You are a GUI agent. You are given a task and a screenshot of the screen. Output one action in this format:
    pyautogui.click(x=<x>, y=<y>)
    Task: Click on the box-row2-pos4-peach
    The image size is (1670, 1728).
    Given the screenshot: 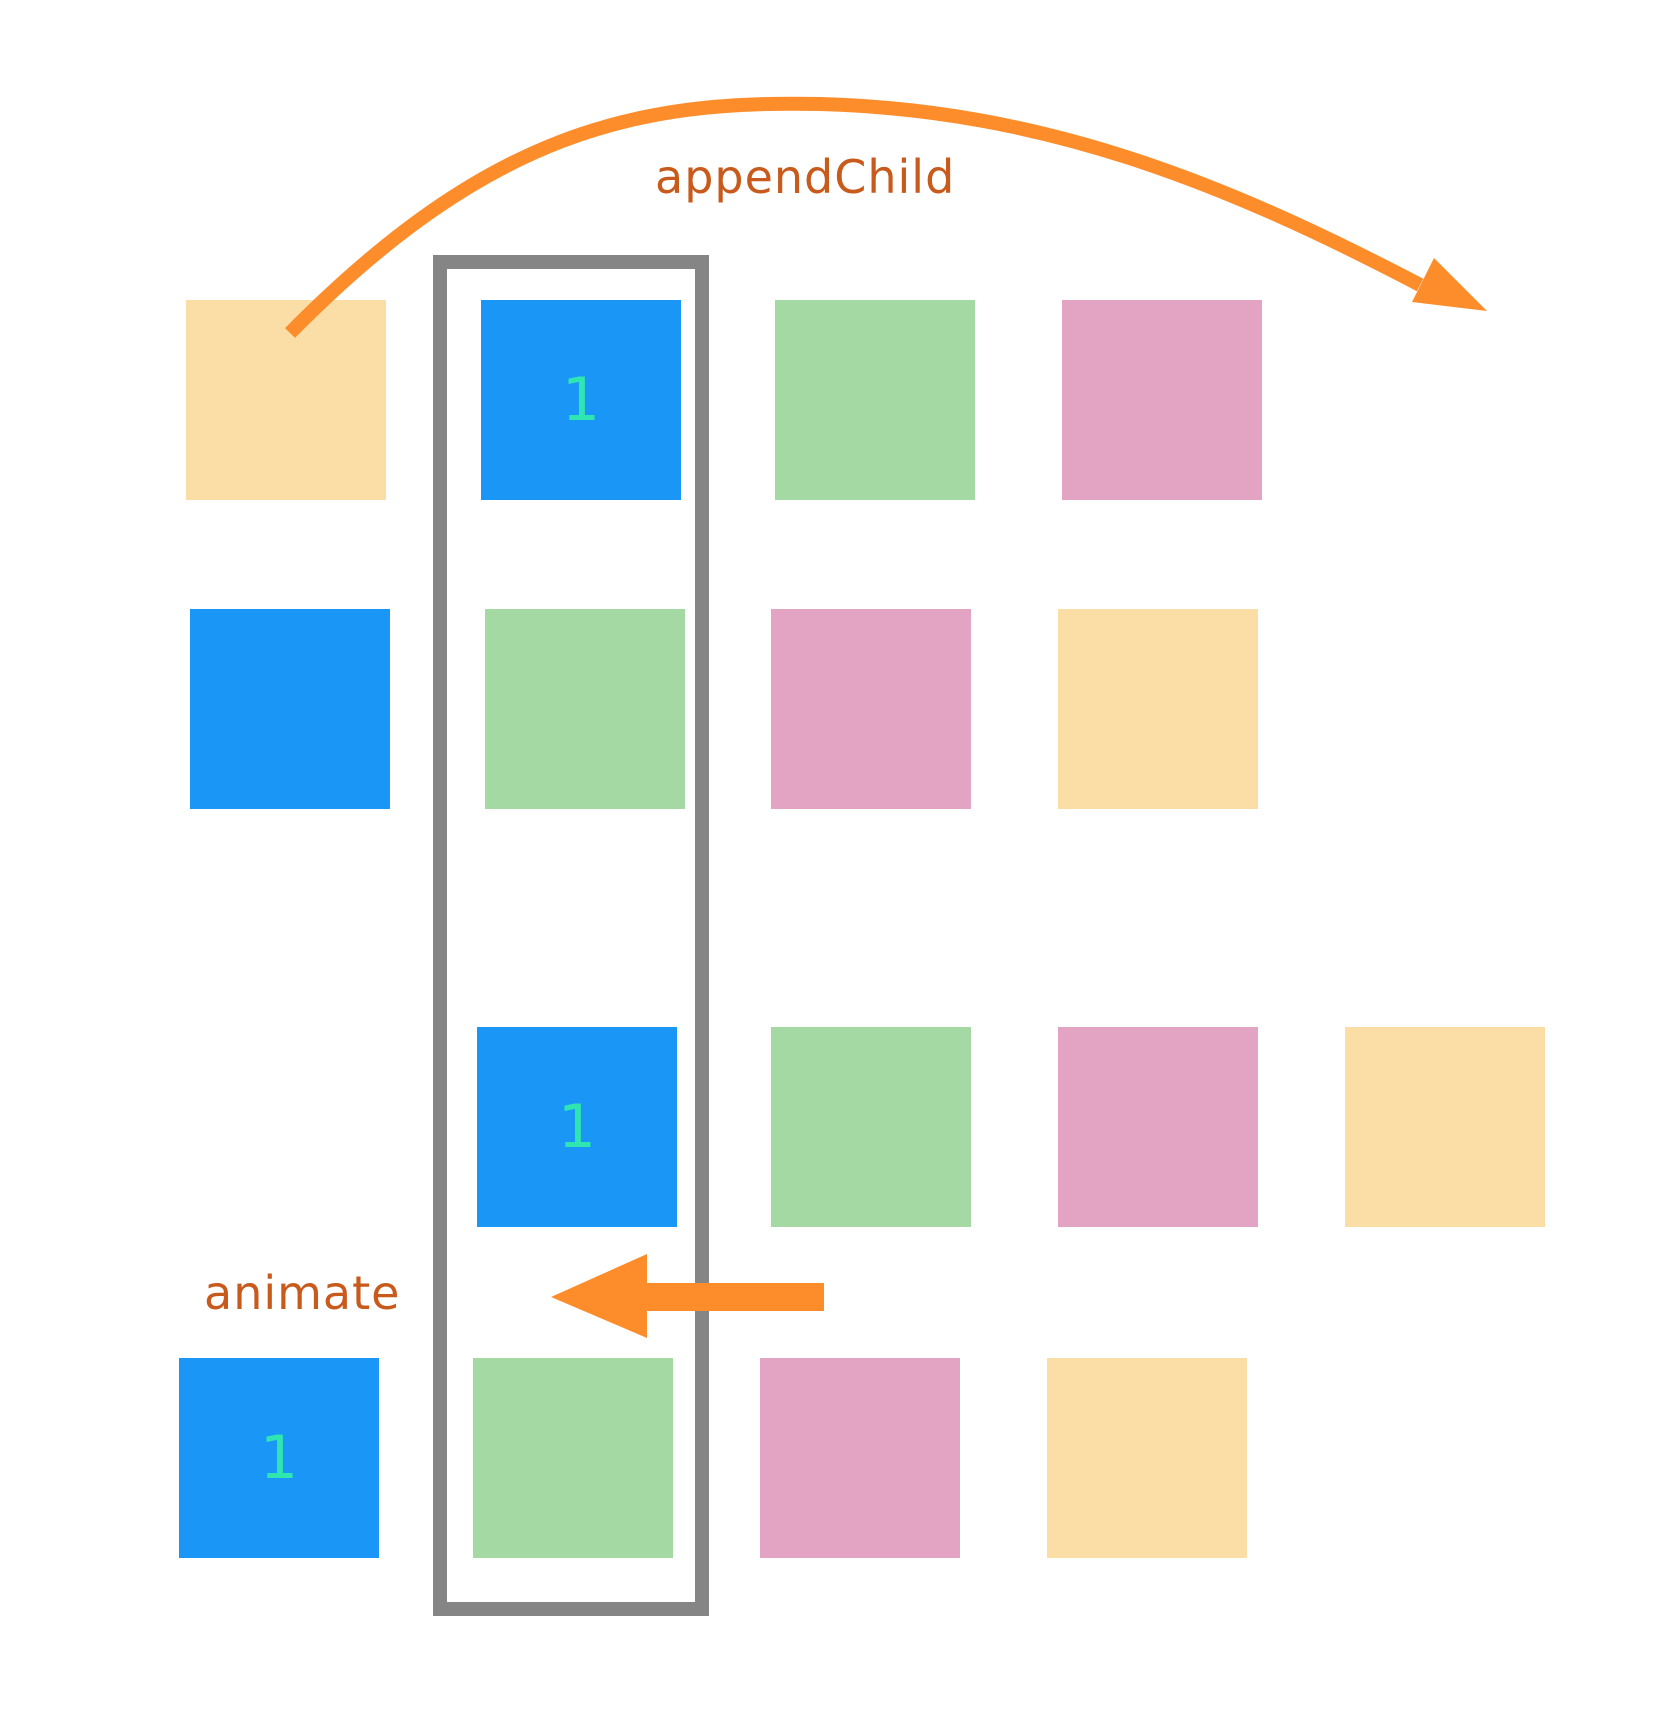 What is the action you would take?
    pyautogui.click(x=1158, y=709)
    